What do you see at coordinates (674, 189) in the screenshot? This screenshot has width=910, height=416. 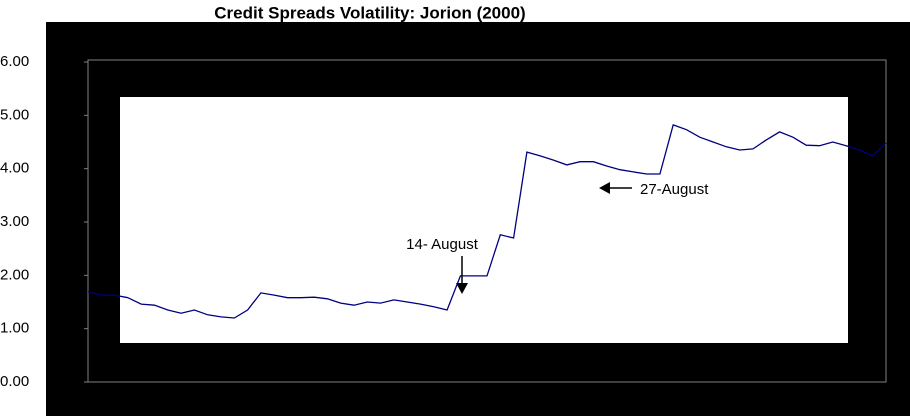 I see `annotation: 27-August` at bounding box center [674, 189].